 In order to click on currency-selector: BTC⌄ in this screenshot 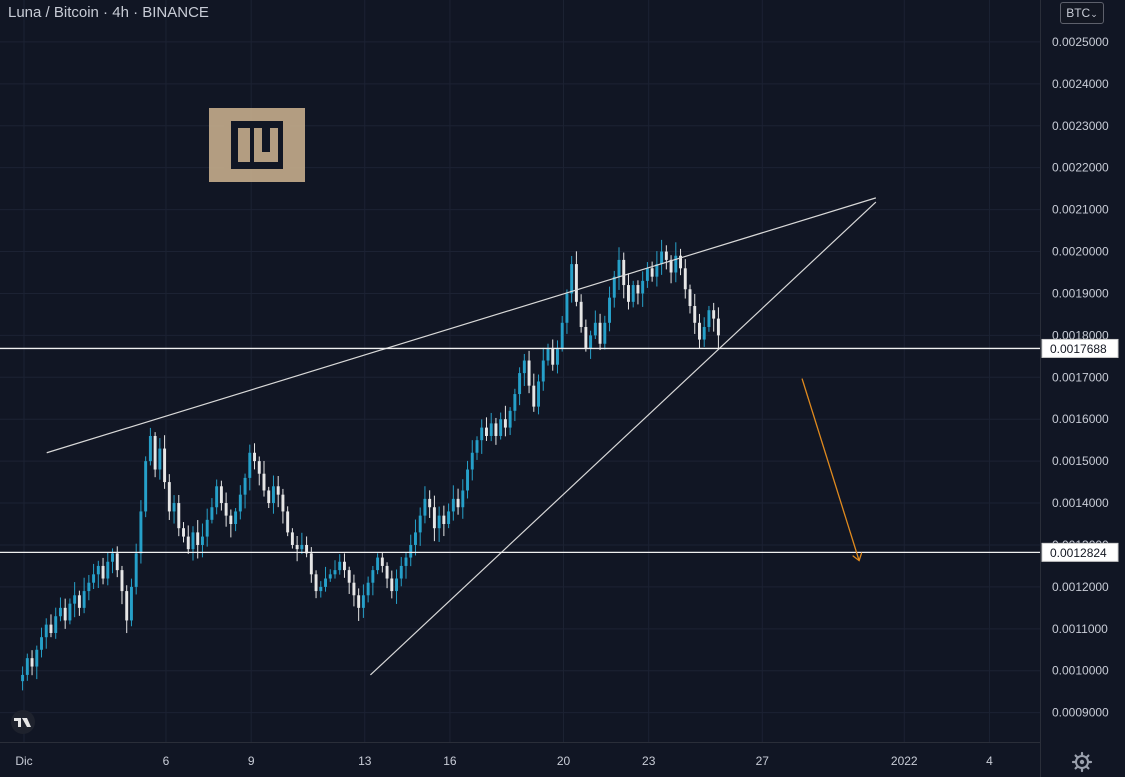, I will do `click(1082, 13)`.